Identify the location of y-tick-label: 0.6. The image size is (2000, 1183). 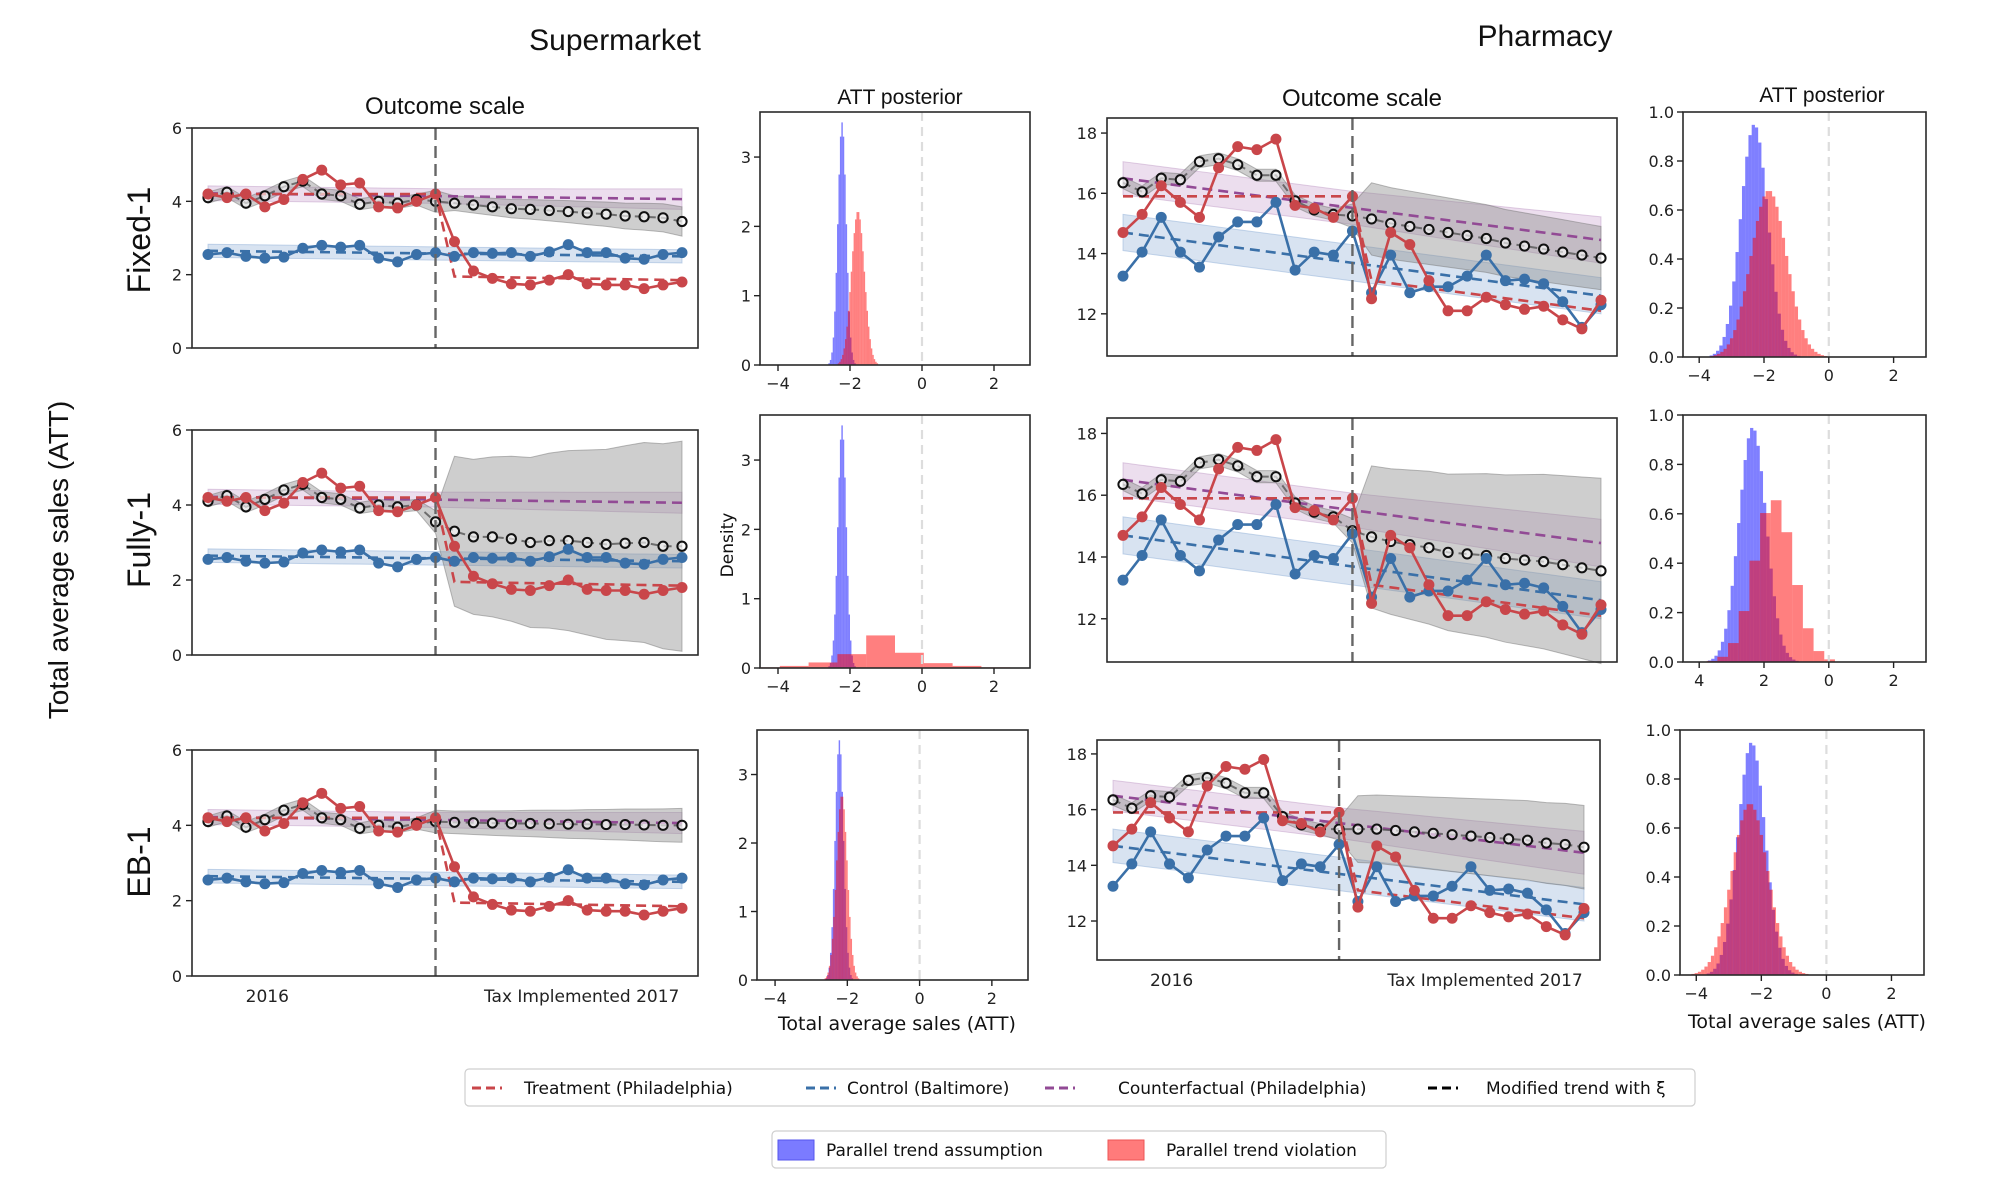
(1658, 828).